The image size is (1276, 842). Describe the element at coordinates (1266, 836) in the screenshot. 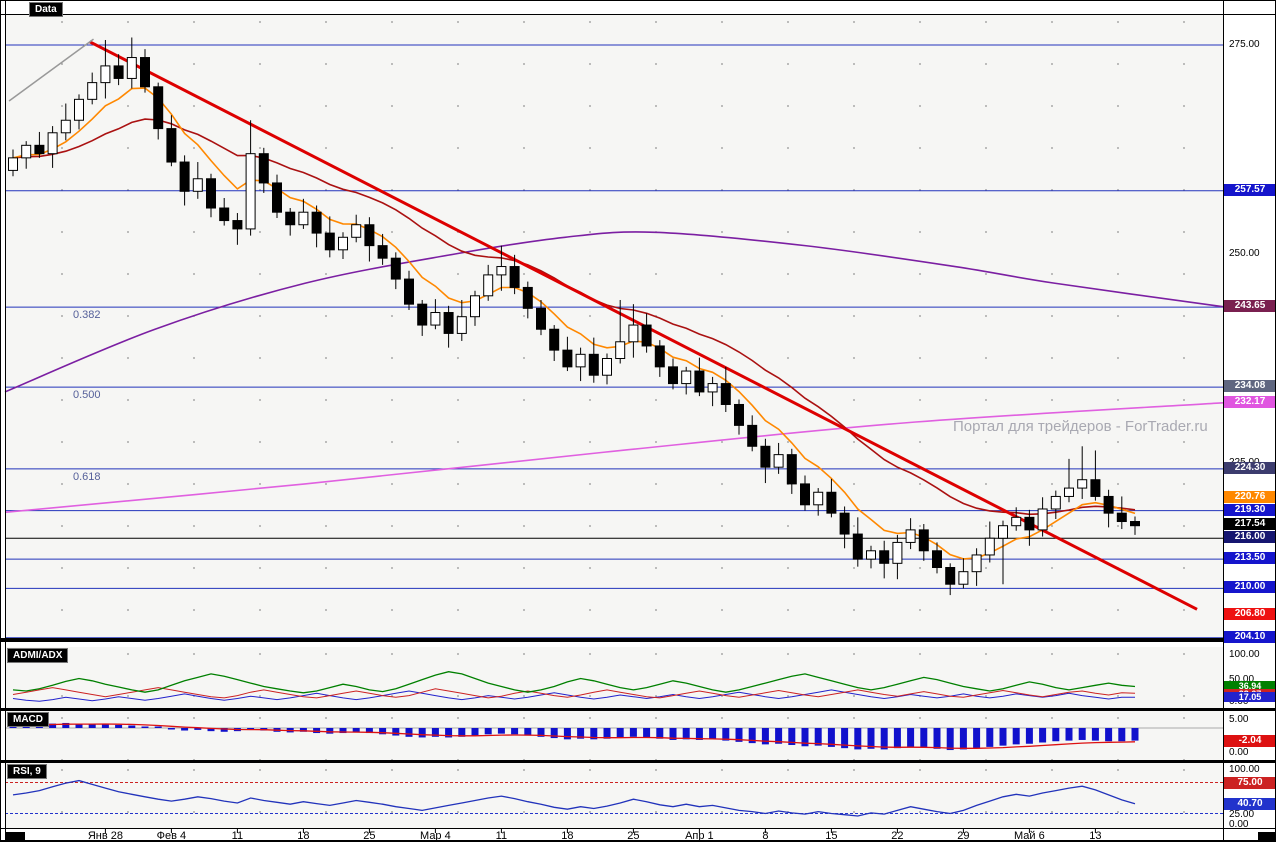

I see `bottom-right-box` at that location.